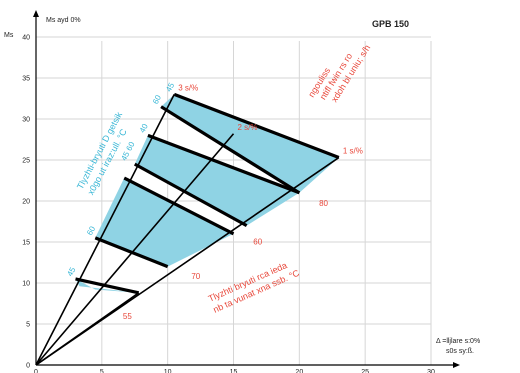 The height and width of the screenshot is (373, 520). Describe the element at coordinates (390, 24) in the screenshot. I see `chart-title: GPB 150` at that location.